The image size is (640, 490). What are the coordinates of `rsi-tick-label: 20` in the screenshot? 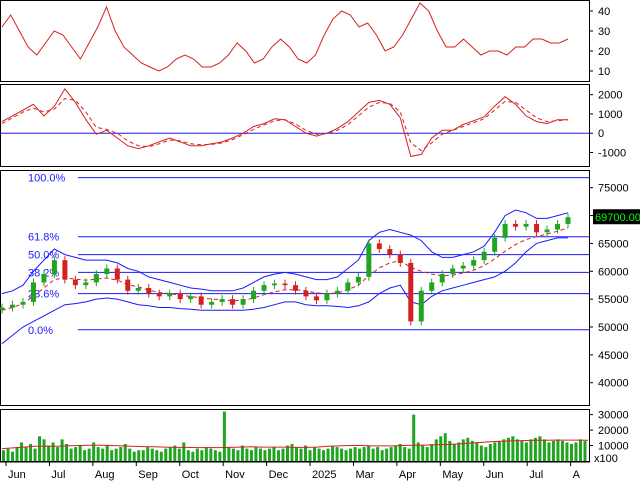 It's located at (604, 52).